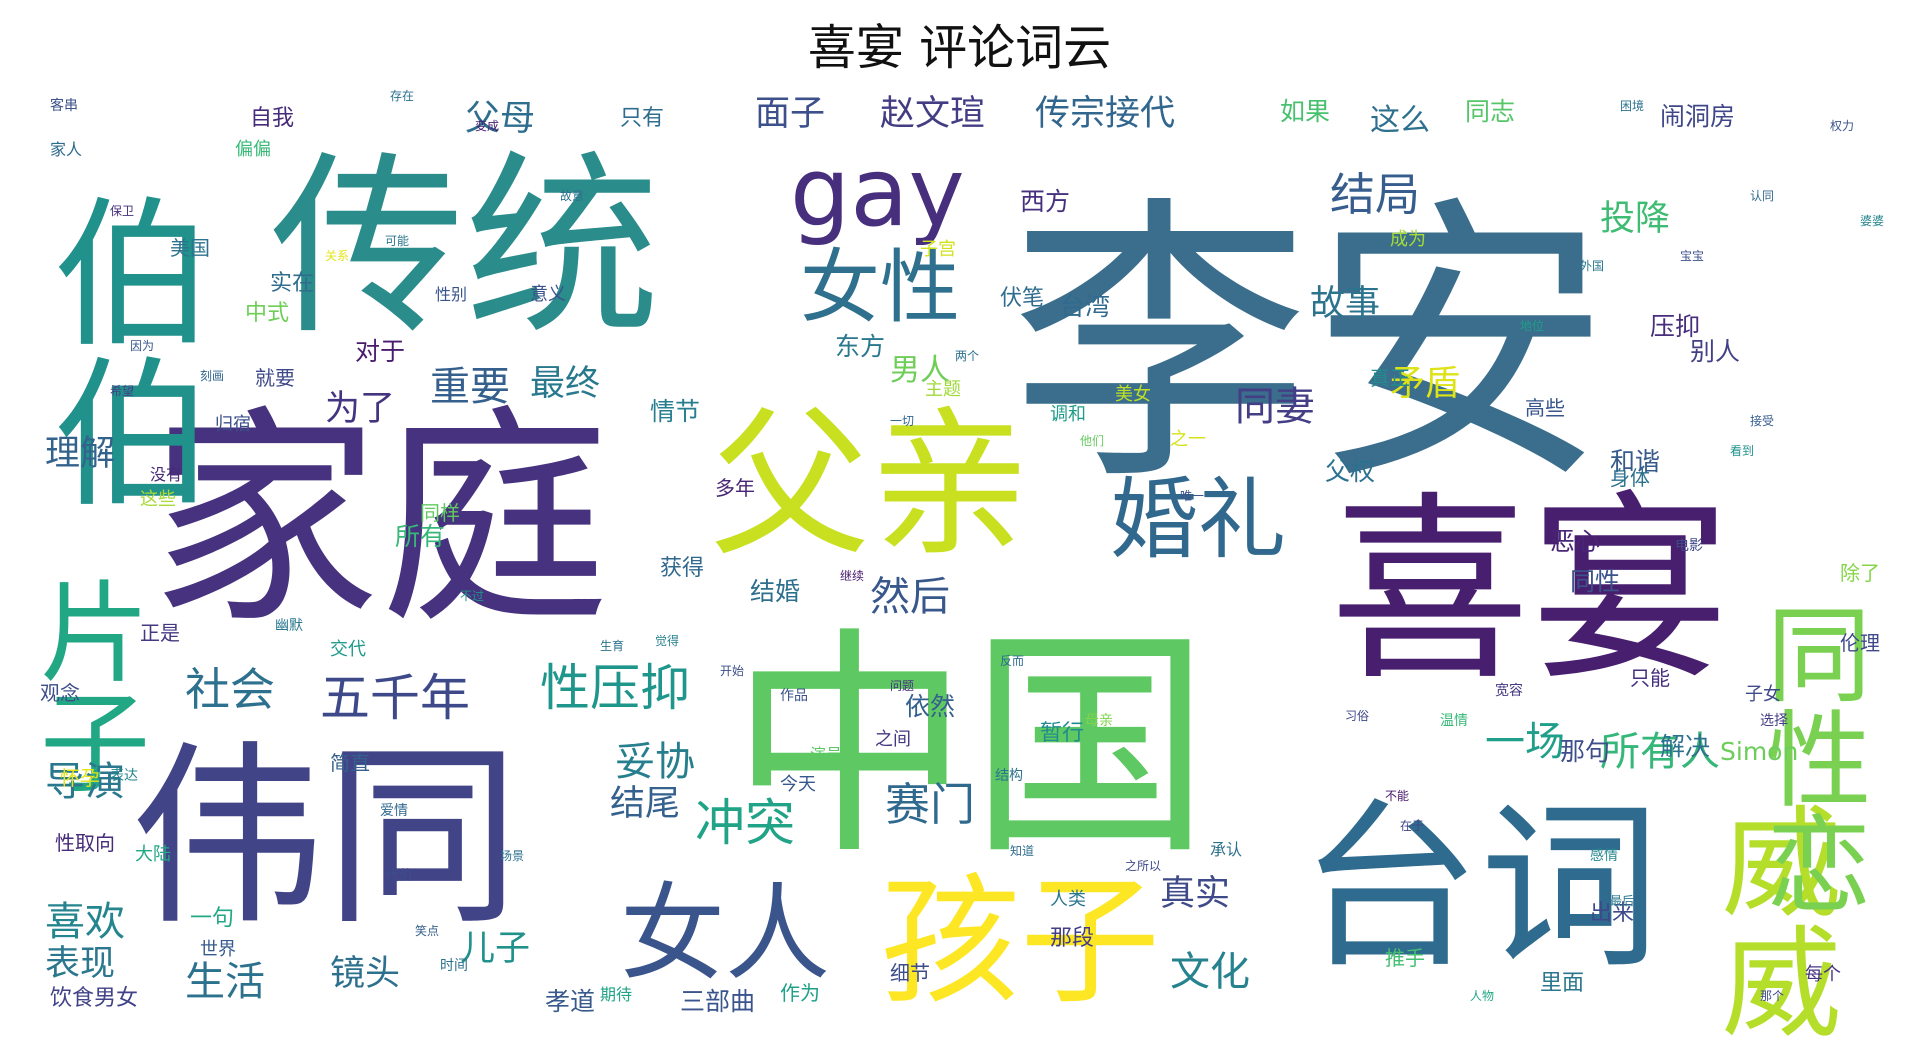 The image size is (1919, 1055). Describe the element at coordinates (826, 754) in the screenshot. I see `word: 演员` at that location.